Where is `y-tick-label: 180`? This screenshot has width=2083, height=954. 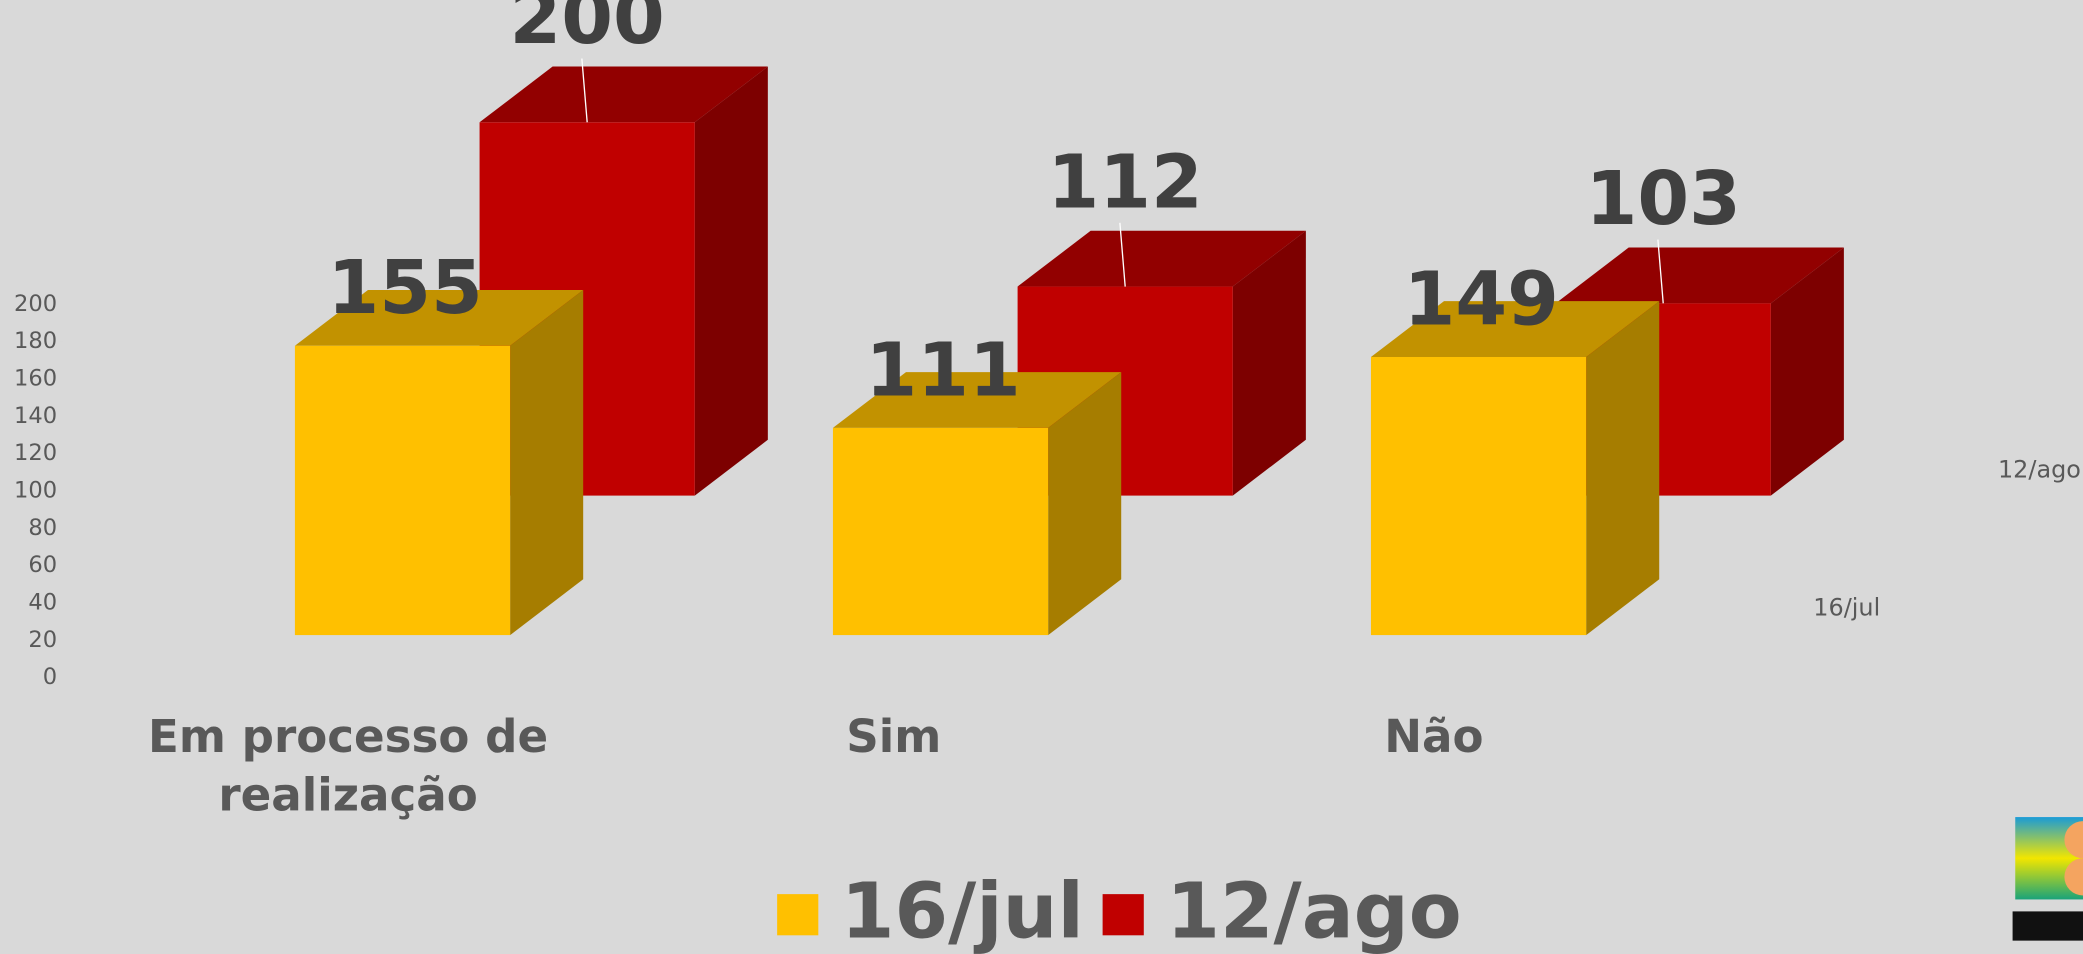
y-tick-label: 180 is located at coordinates (35, 341).